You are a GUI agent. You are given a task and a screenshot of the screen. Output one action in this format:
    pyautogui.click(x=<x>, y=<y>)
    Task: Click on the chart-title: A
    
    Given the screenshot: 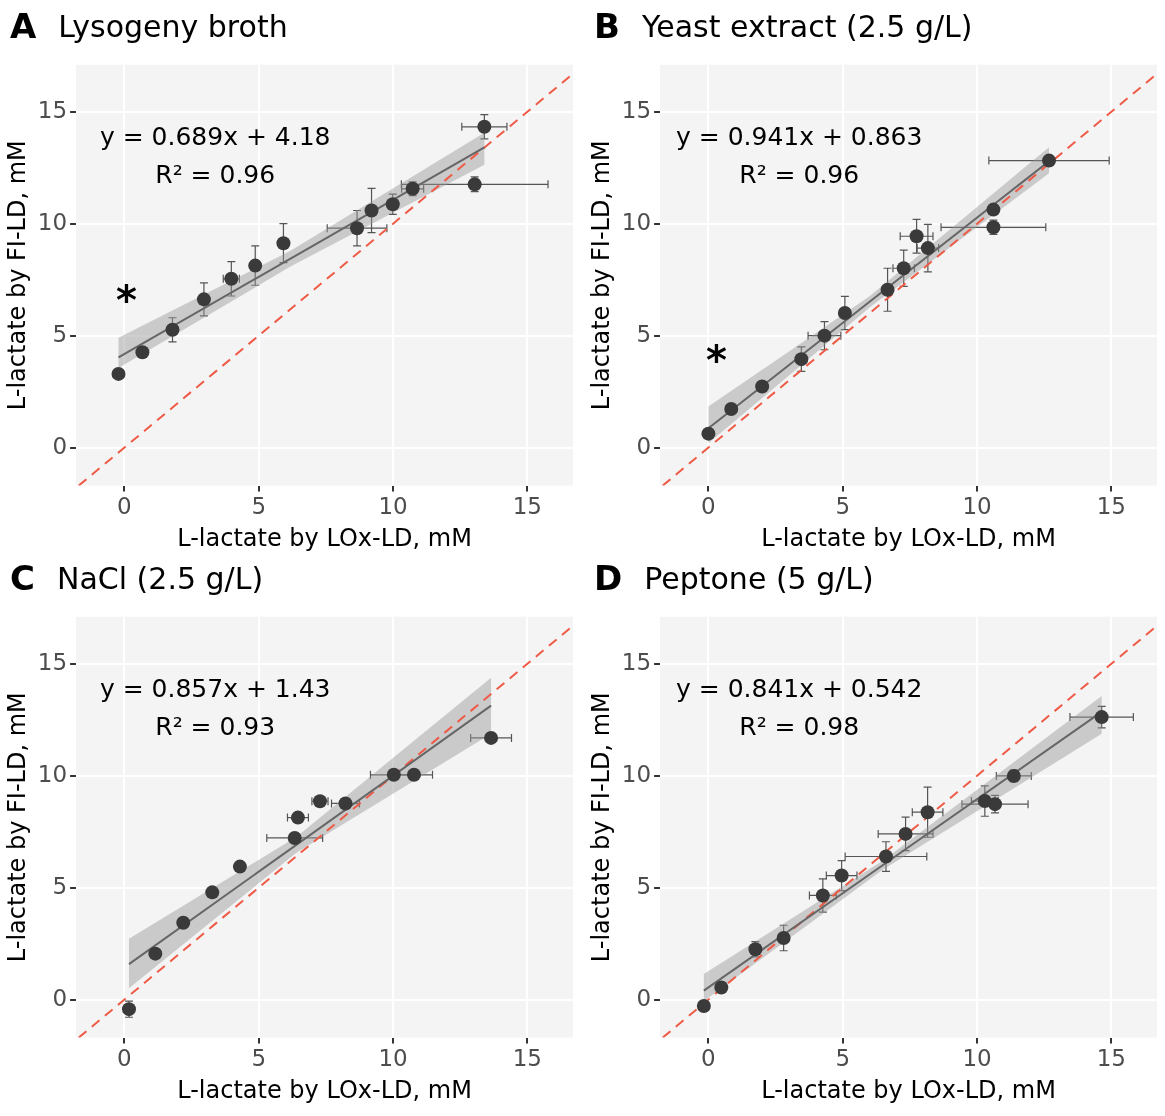 What is the action you would take?
    pyautogui.click(x=23, y=26)
    